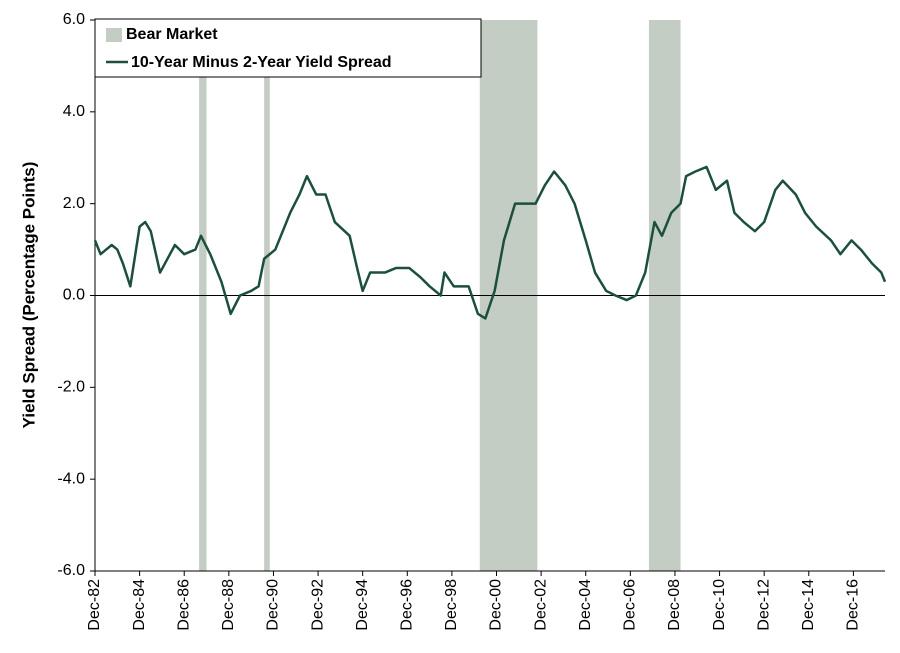  I want to click on y-tick-label: 4.0, so click(74, 111).